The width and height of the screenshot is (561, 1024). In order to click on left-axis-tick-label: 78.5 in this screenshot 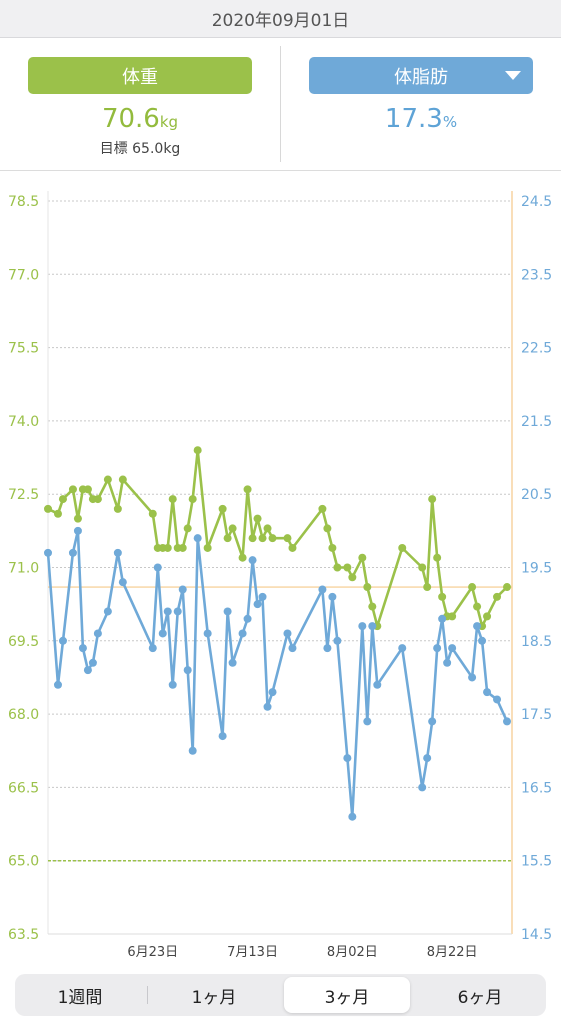, I will do `click(23, 202)`.